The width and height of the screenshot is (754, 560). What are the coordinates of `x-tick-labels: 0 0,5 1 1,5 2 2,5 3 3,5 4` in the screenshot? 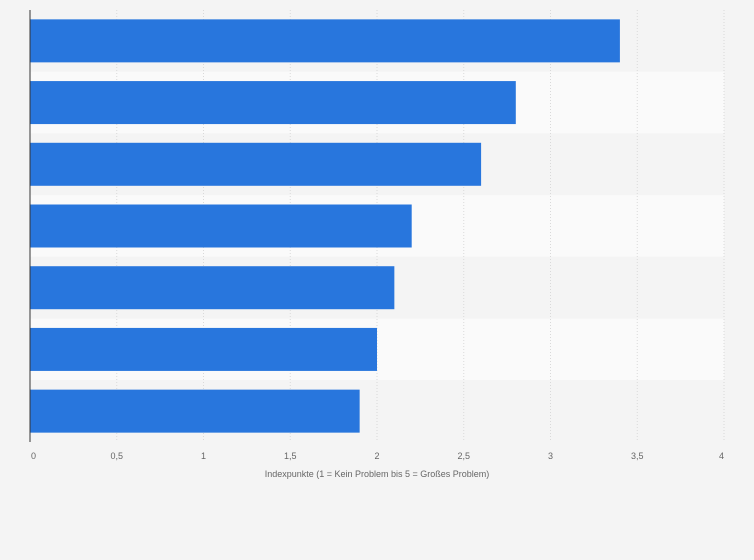 It's located at (377, 456).